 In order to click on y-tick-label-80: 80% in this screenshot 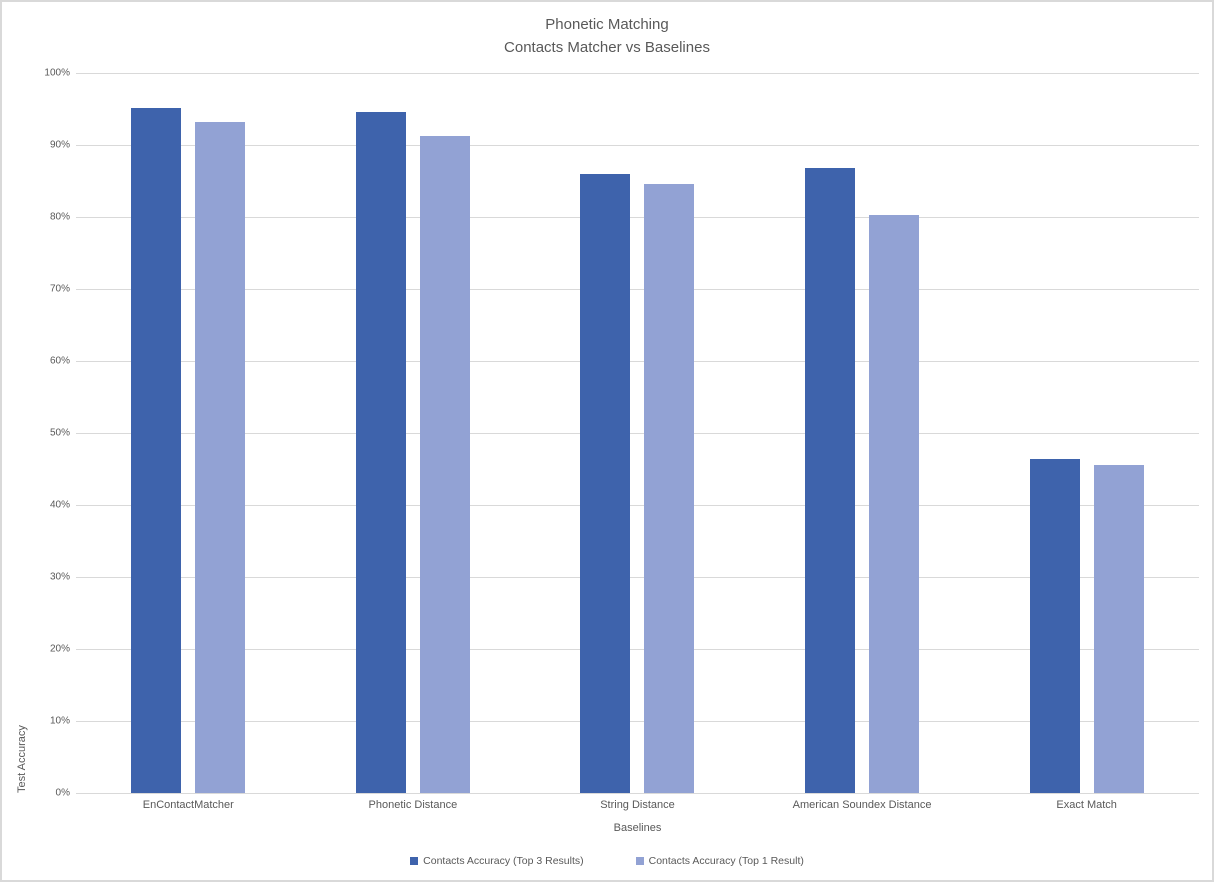, I will do `click(59, 217)`.